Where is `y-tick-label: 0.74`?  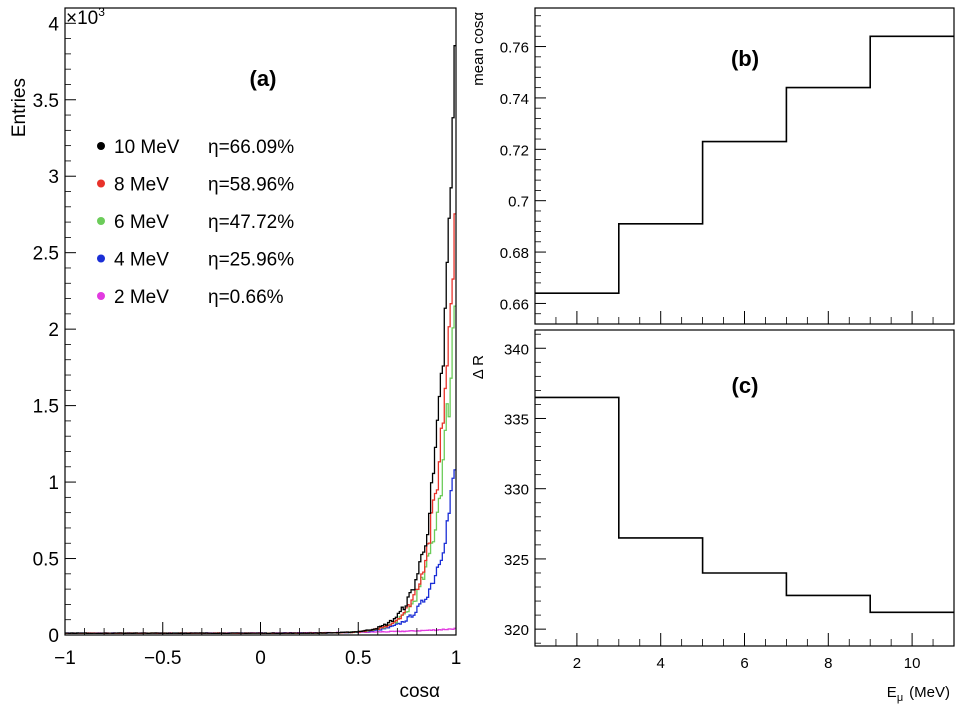
y-tick-label: 0.74 is located at coordinates (514, 99).